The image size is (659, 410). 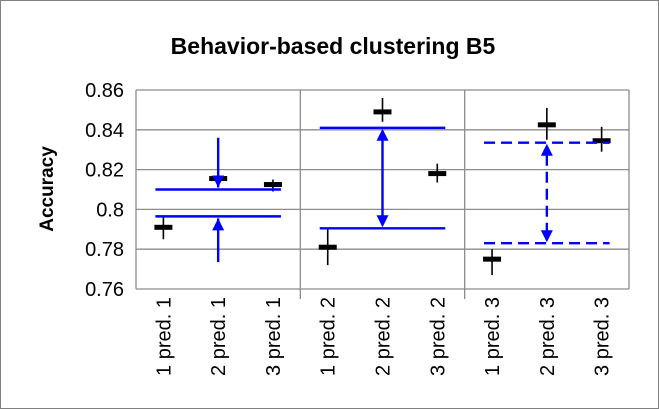 I want to click on x-tick-label: 3 pred. 1, so click(x=274, y=336).